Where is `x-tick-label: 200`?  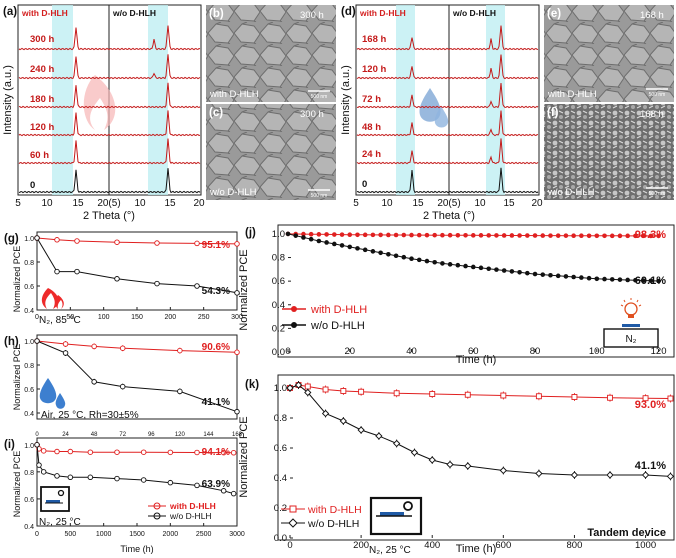 x-tick-label: 200 is located at coordinates (170, 317).